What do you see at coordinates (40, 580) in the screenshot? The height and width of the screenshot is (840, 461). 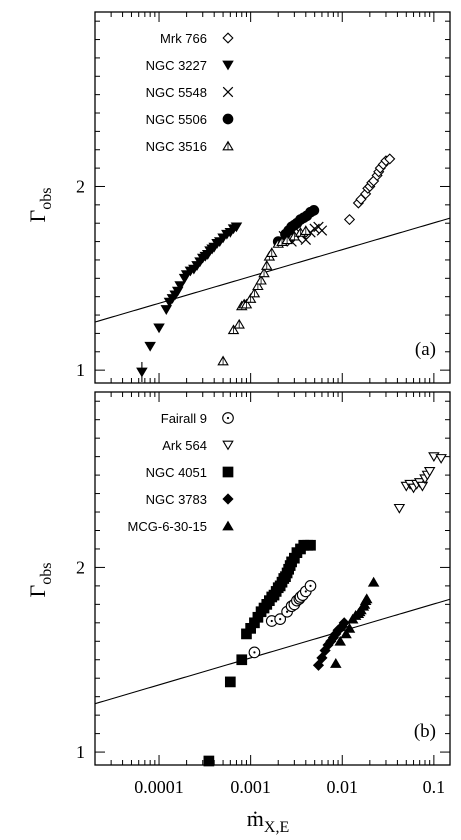 I see `panel-b-y-axis-title: Γobs` at bounding box center [40, 580].